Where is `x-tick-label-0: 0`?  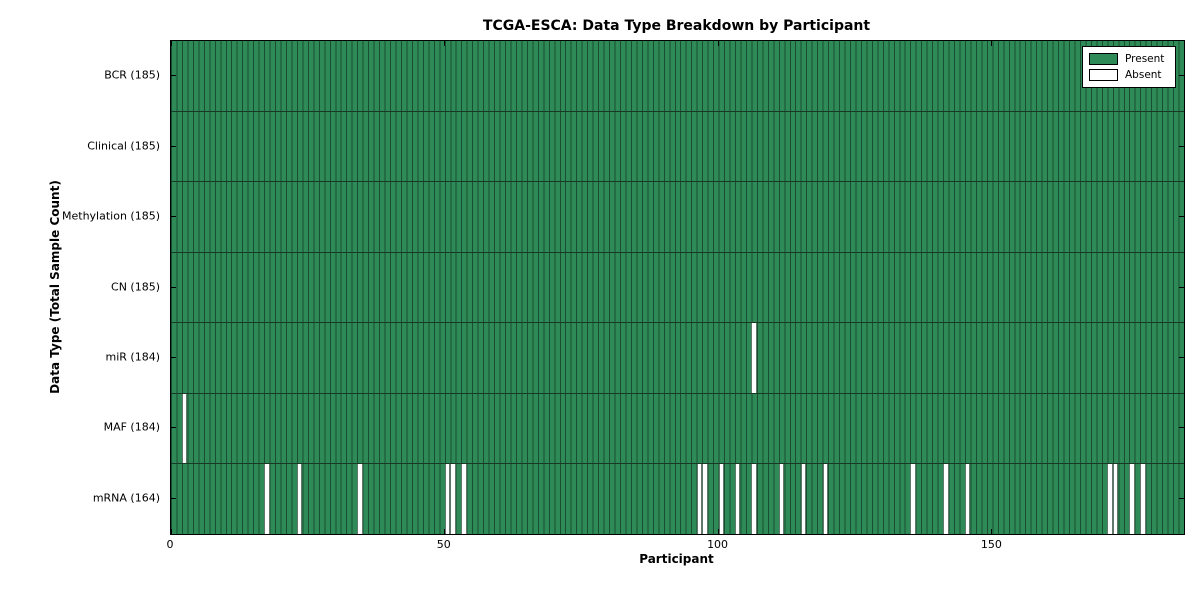 x-tick-label-0: 0 is located at coordinates (170, 544).